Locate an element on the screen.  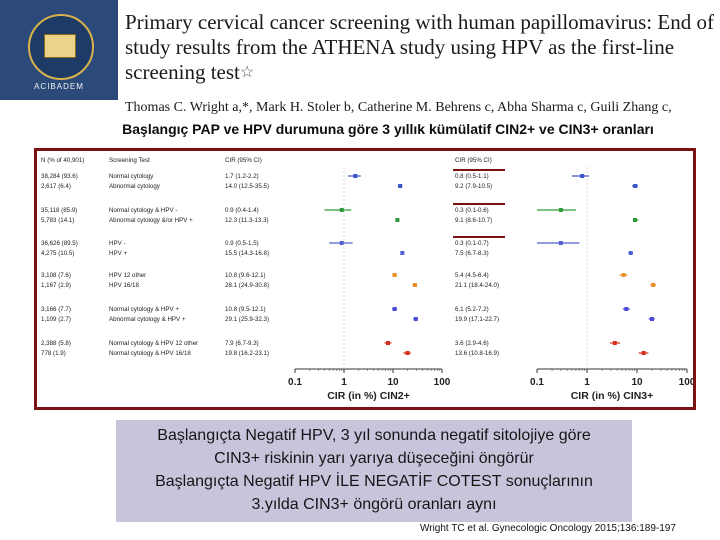
row-n: 36,626 (89.5) is located at coordinates (59, 243).